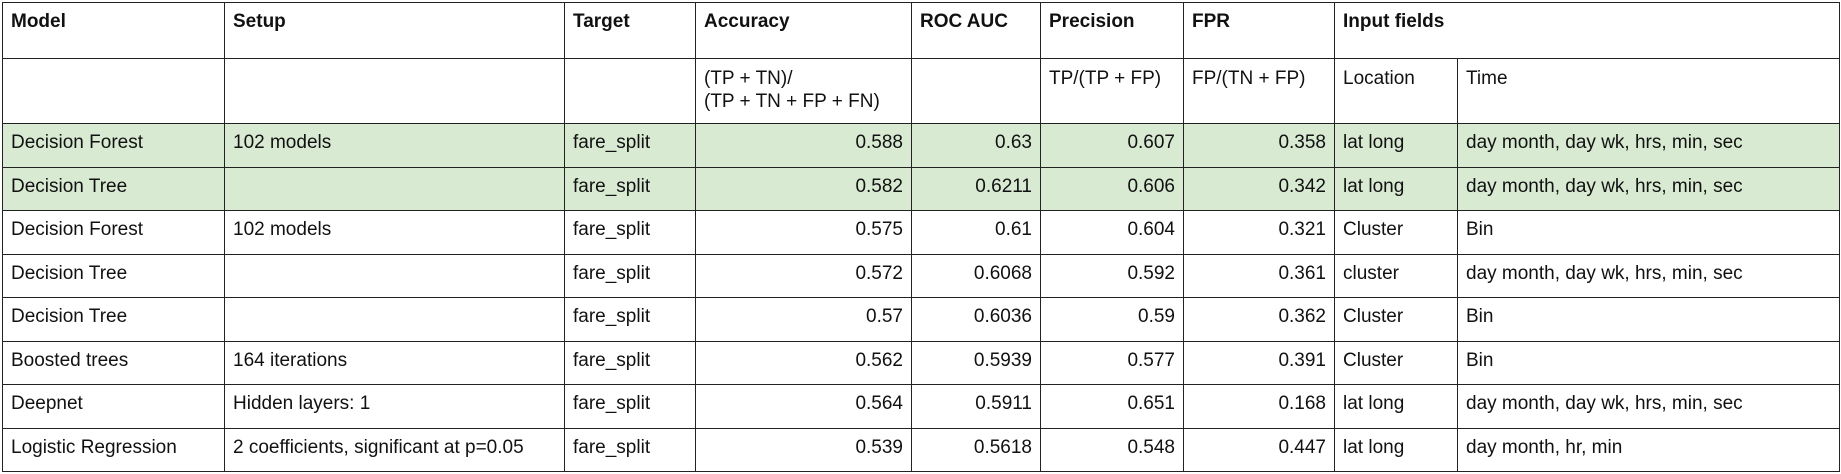 Image resolution: width=1841 pixels, height=474 pixels. I want to click on accuracy-cell: 0.575, so click(803, 232).